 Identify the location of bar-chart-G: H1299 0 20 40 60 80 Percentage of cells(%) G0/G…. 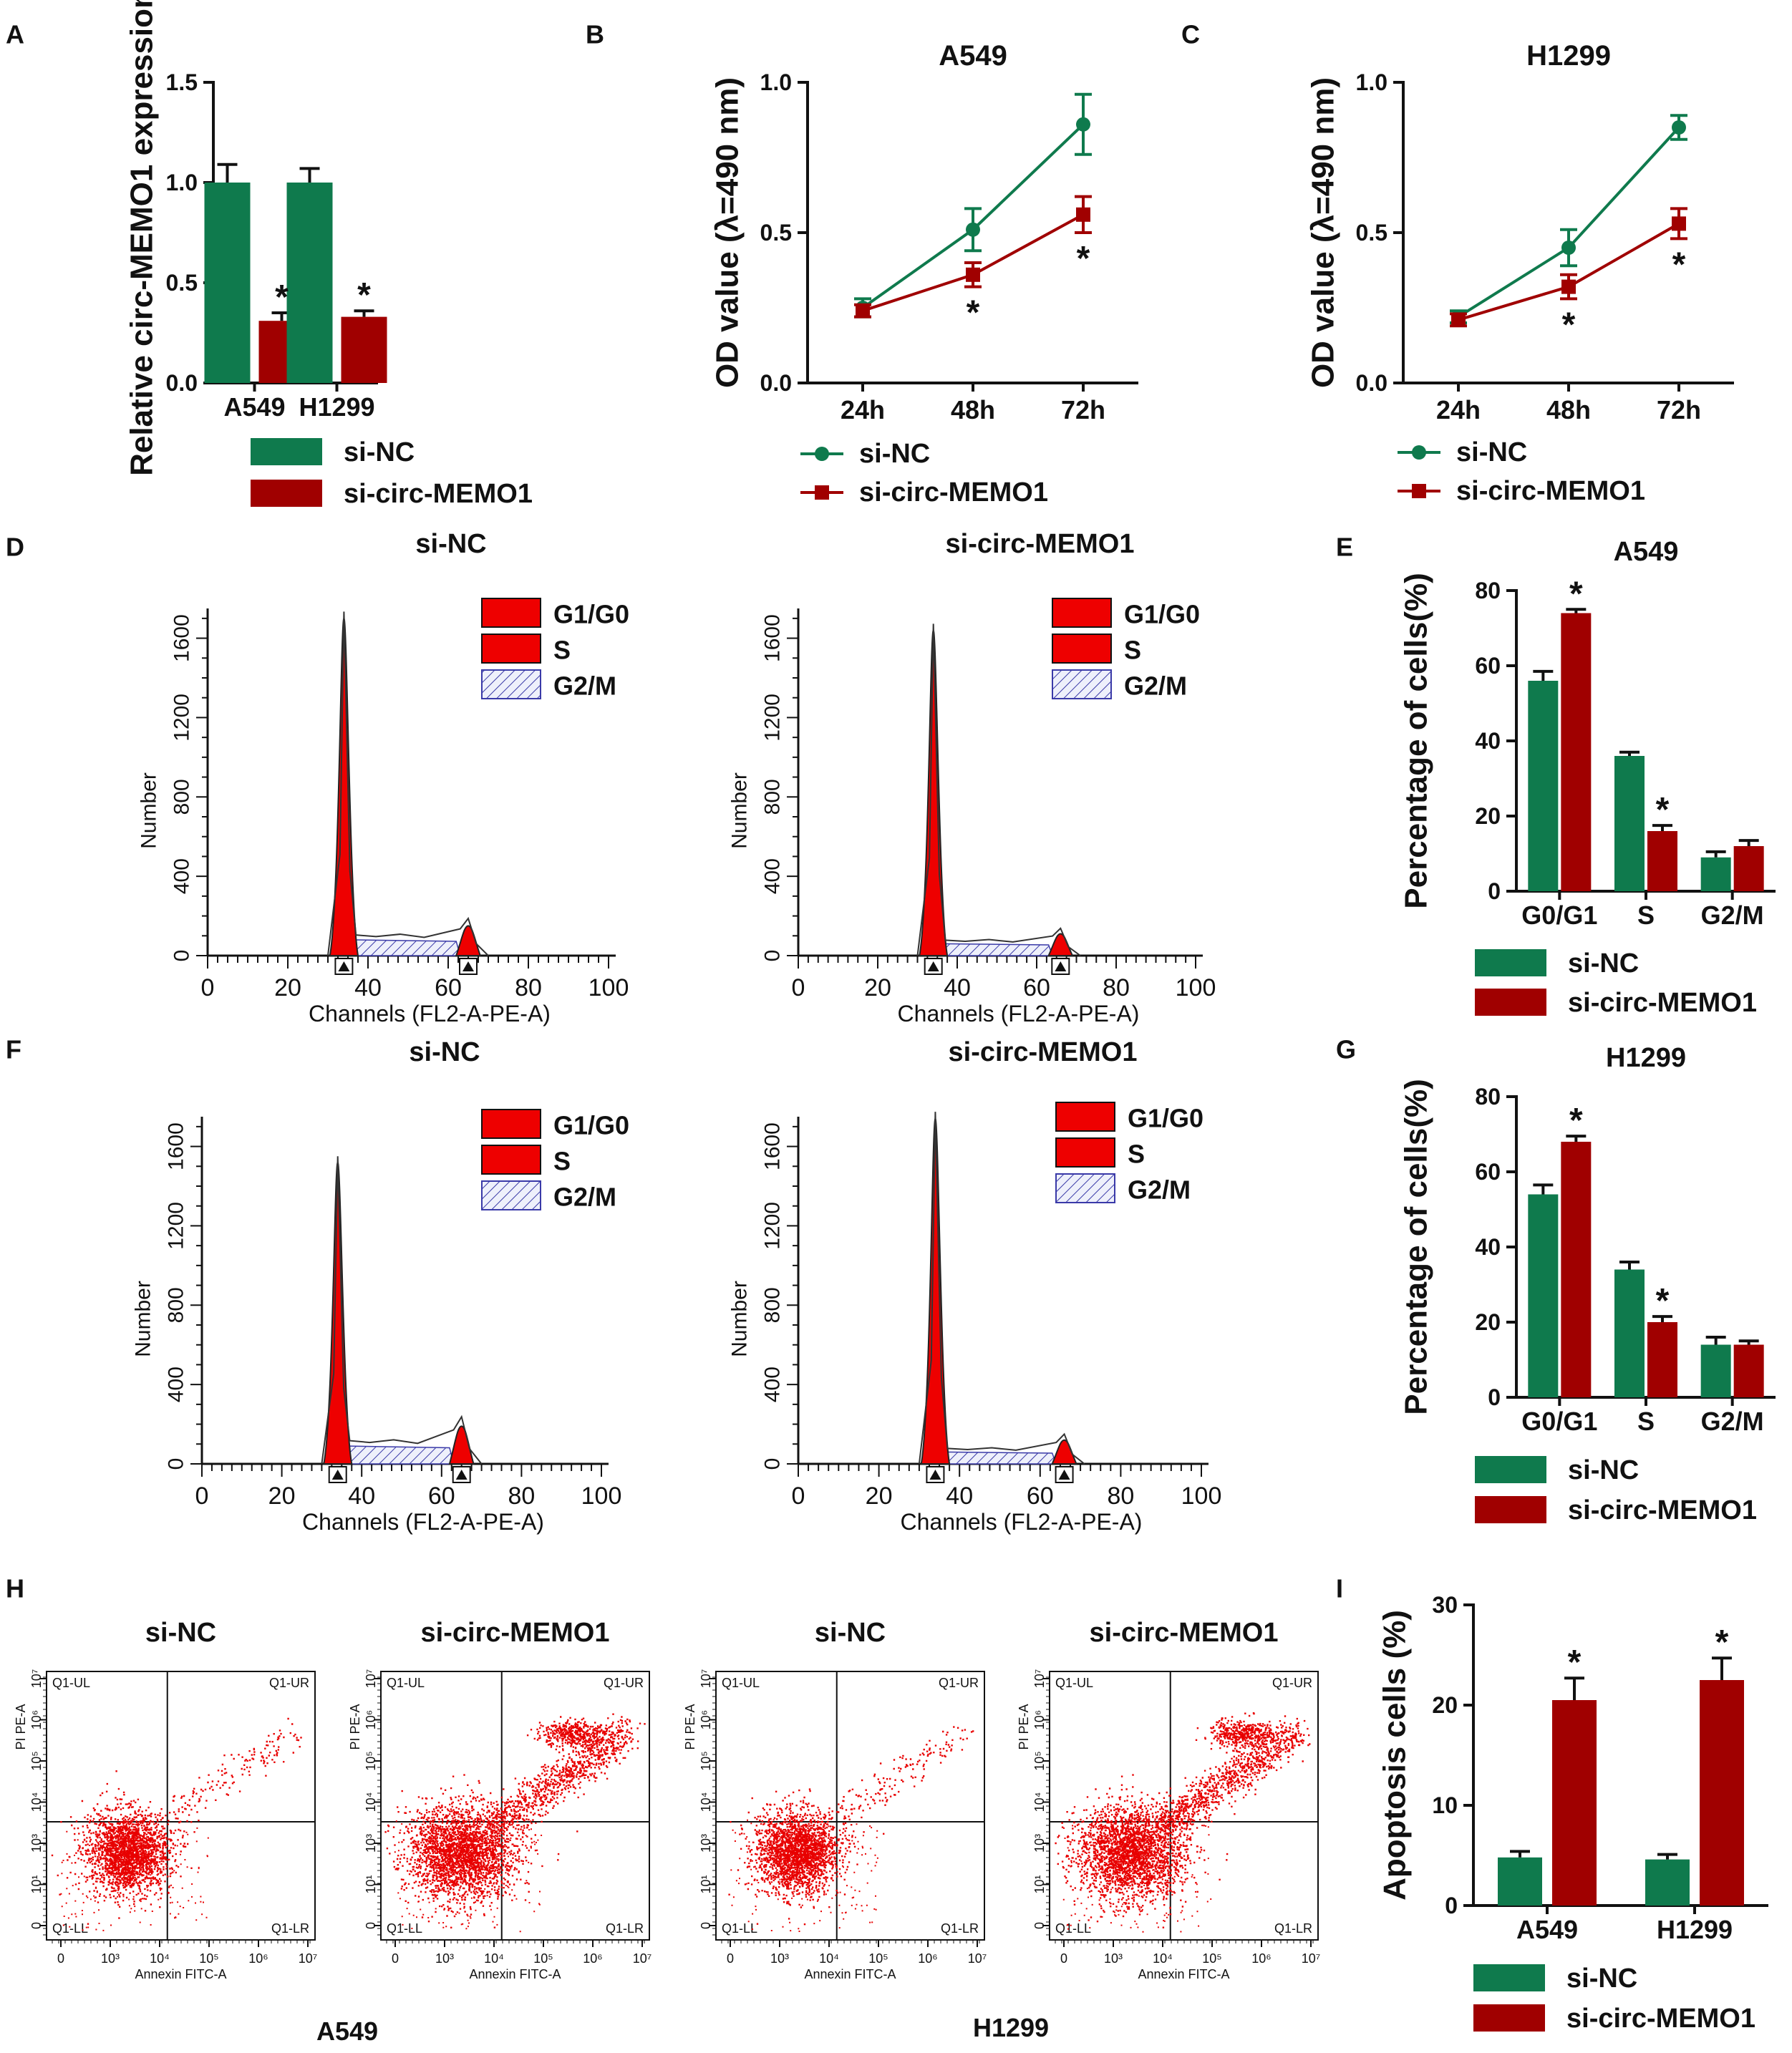
(1587, 1284).